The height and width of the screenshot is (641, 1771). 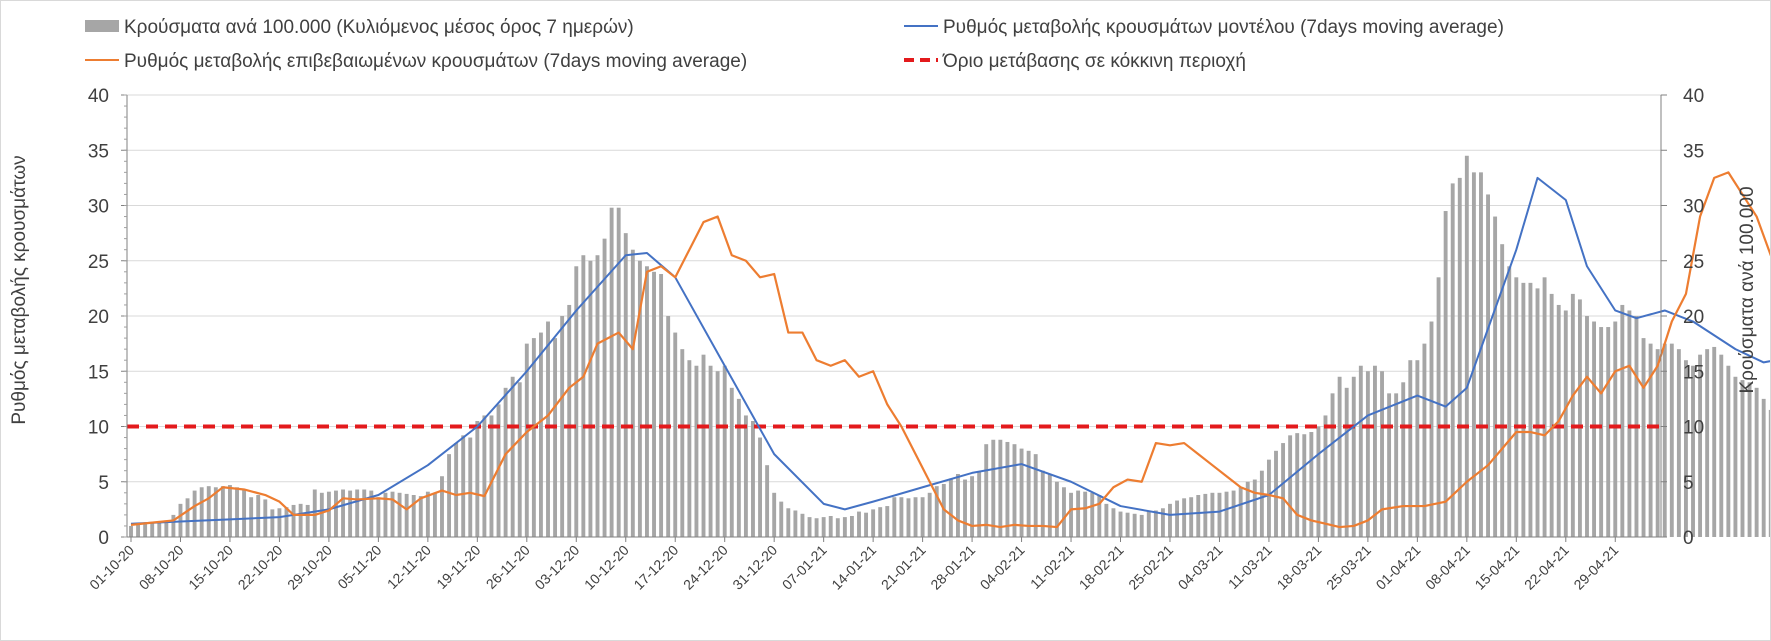 What do you see at coordinates (1094, 61) in the screenshot?
I see `legend-label: Όριο μετάβασης σε κόκκινη περιοχή` at bounding box center [1094, 61].